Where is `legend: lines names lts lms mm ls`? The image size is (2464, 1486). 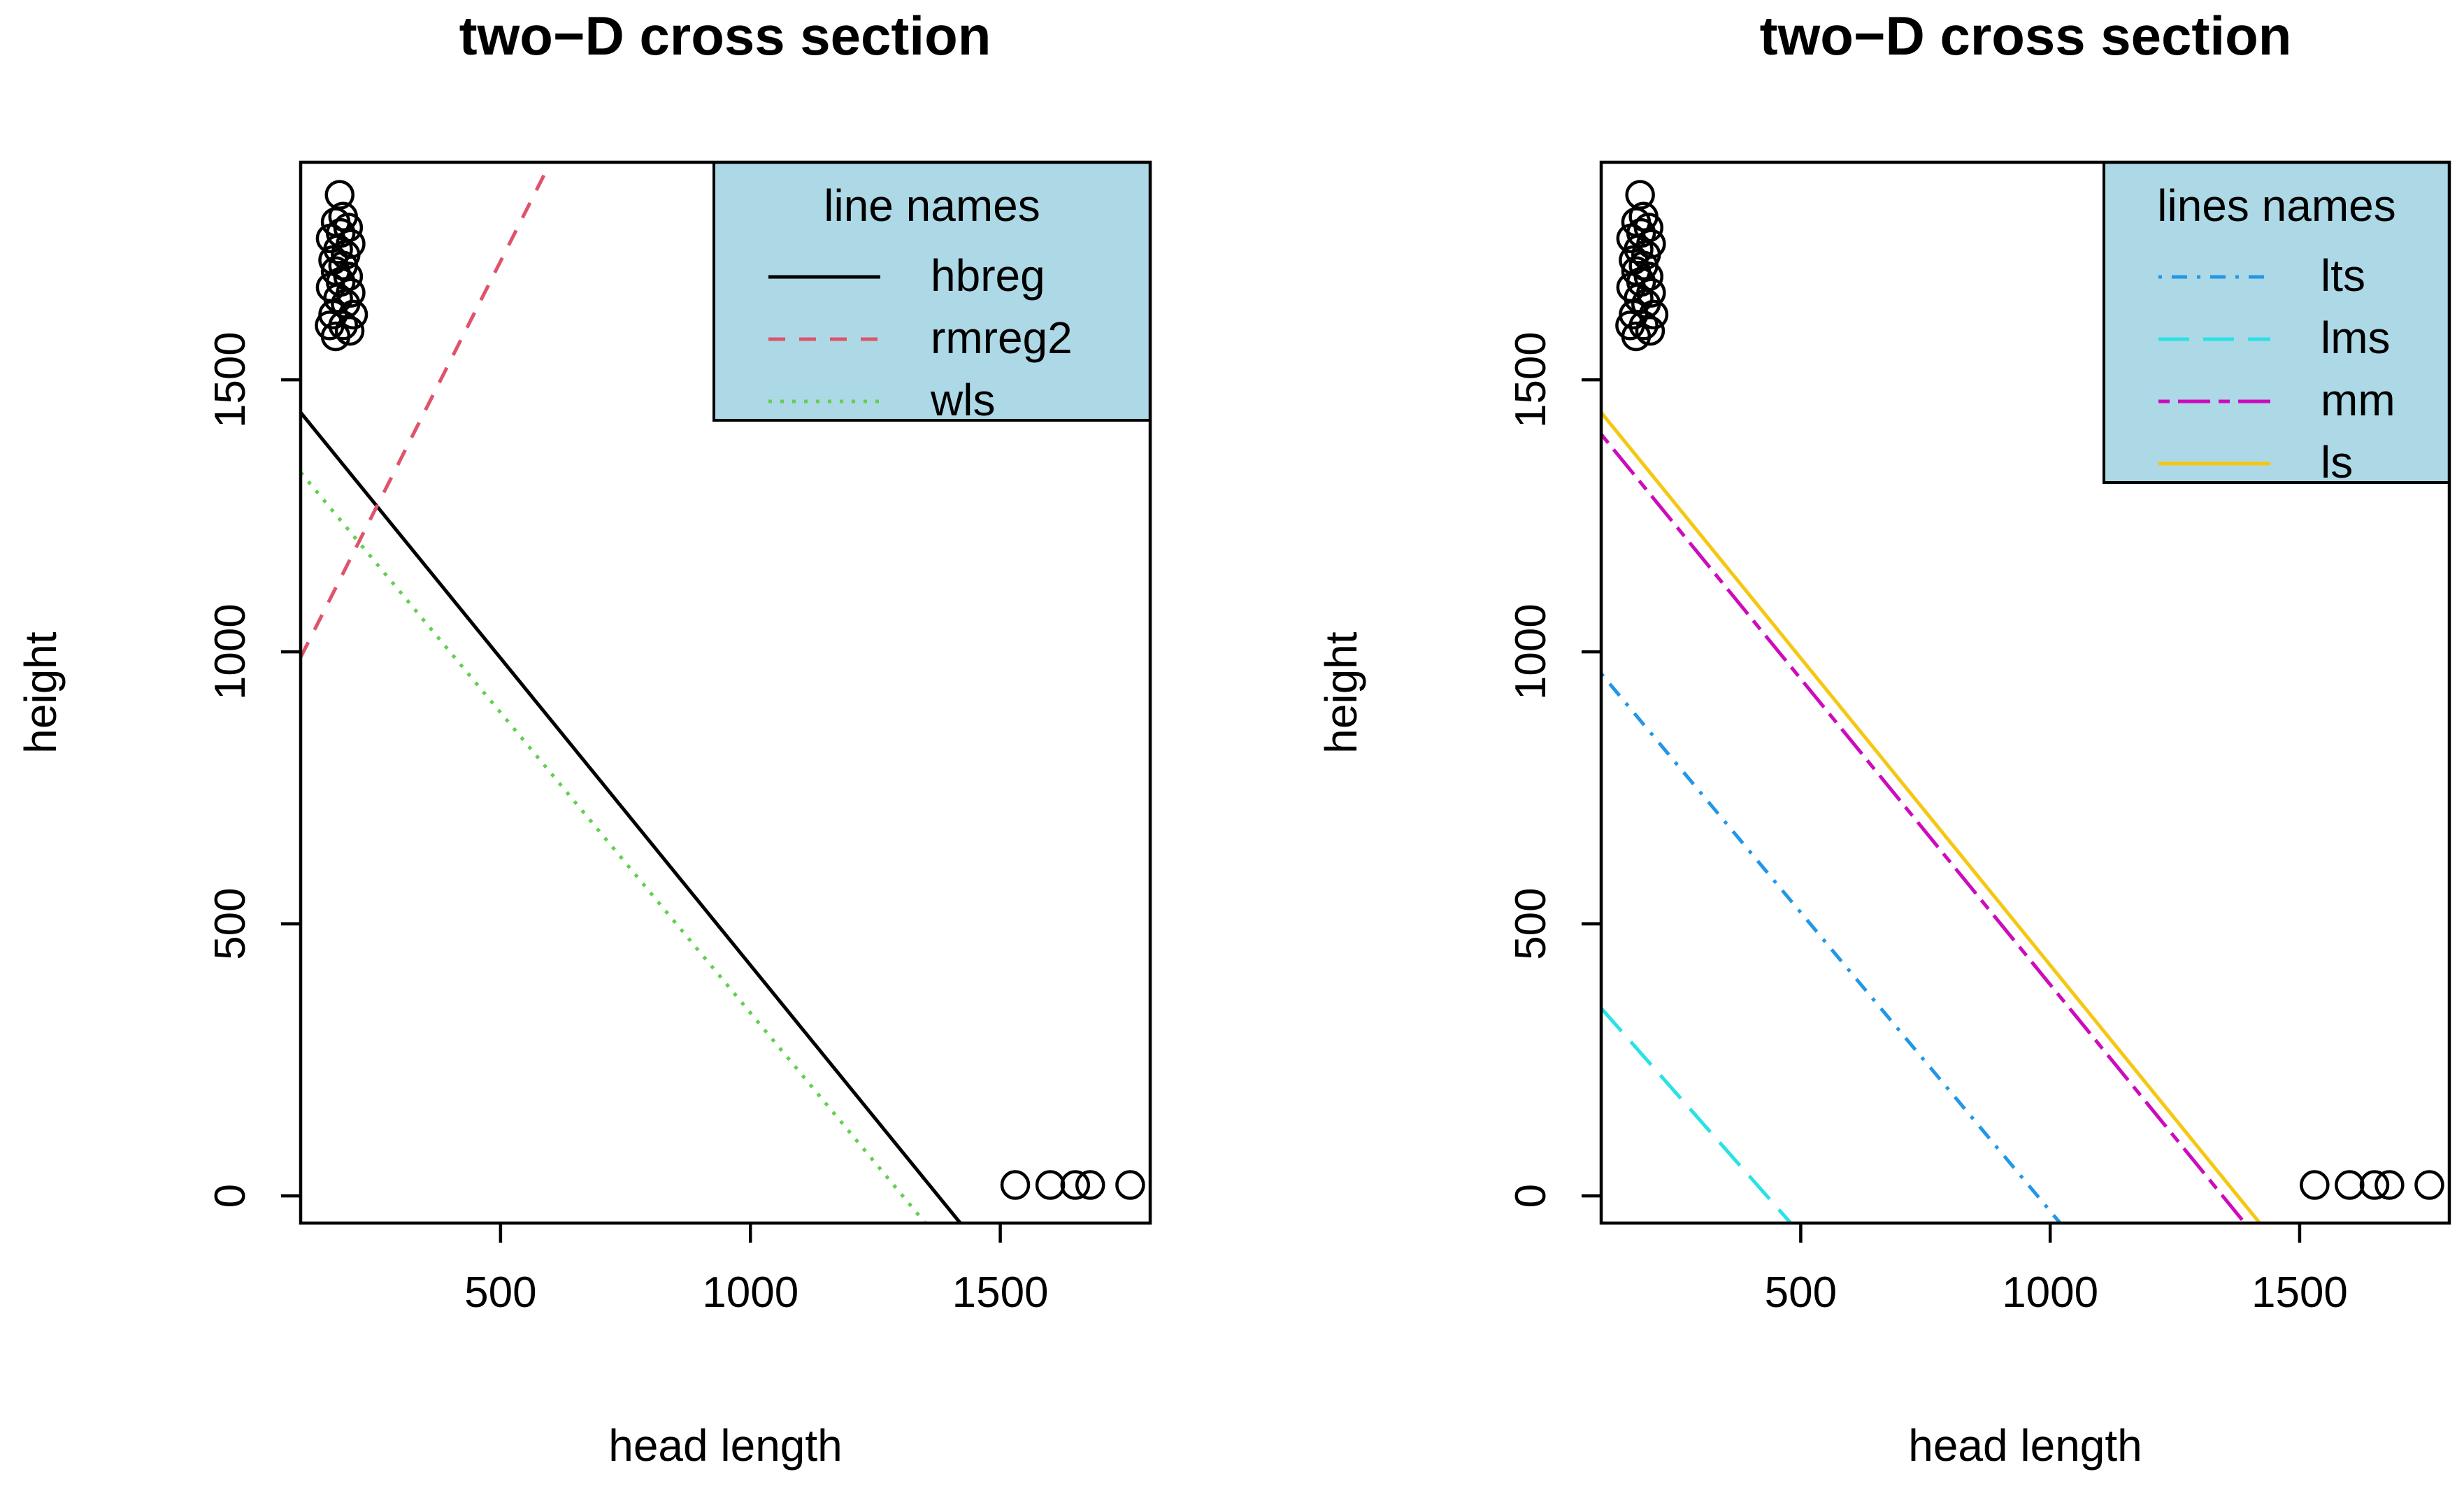
legend: lines names lts lms mm ls is located at coordinates (2277, 324).